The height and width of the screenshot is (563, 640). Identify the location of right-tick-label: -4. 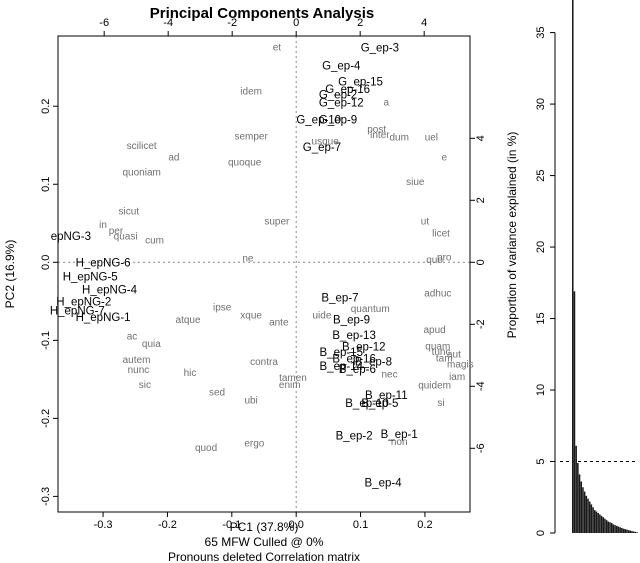
(481, 386).